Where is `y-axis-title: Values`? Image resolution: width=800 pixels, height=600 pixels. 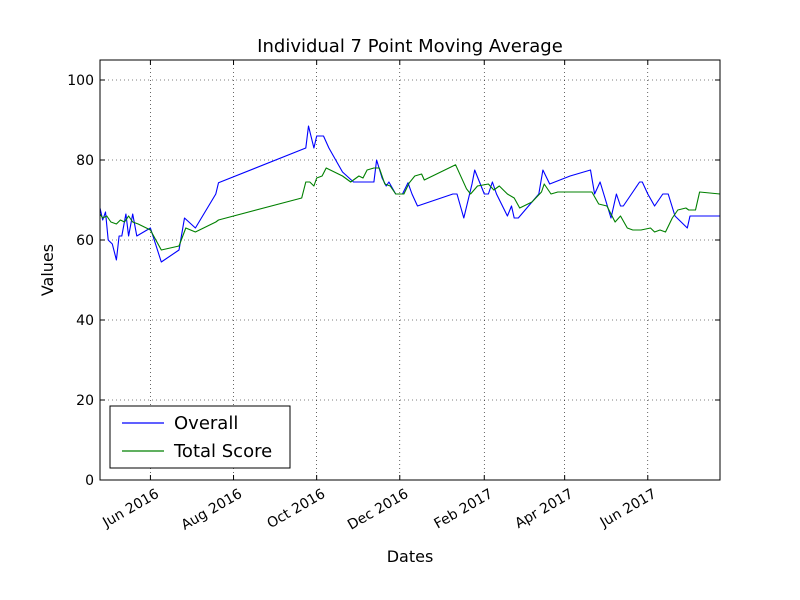 y-axis-title: Values is located at coordinates (47, 270).